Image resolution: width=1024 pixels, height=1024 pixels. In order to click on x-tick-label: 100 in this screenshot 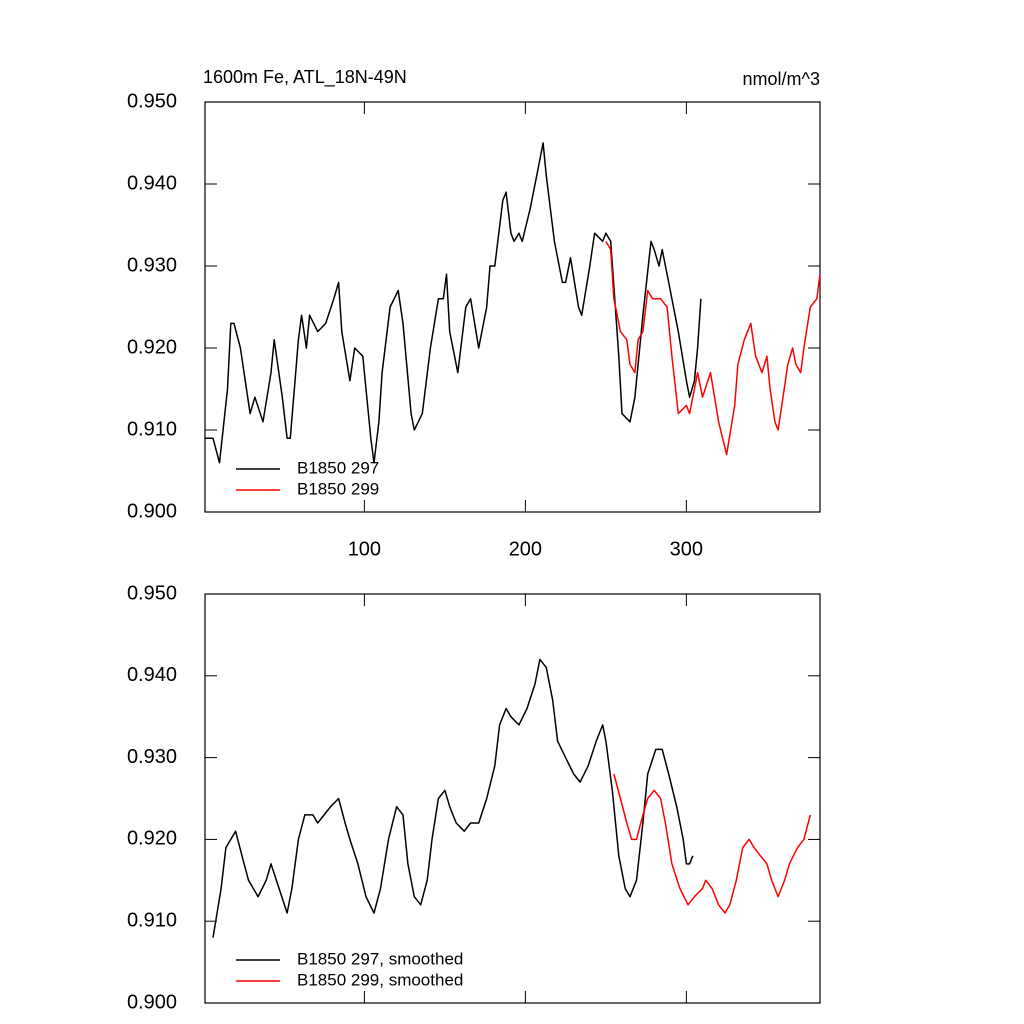, I will do `click(364, 549)`.